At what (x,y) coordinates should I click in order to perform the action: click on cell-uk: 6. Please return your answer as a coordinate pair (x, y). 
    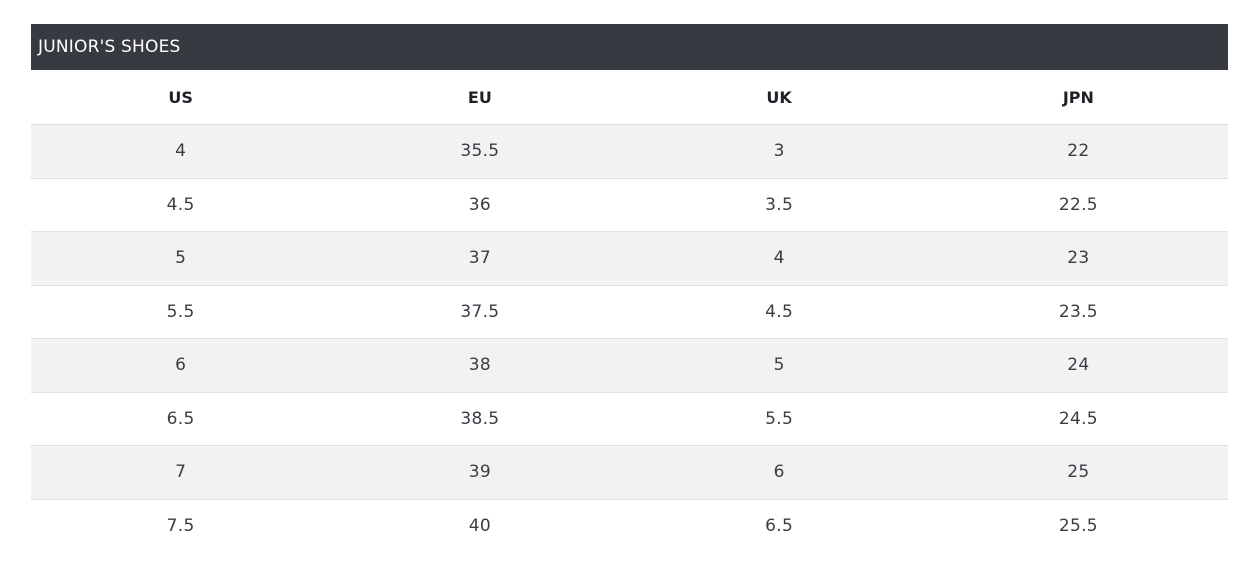
    Looking at the image, I should click on (779, 472).